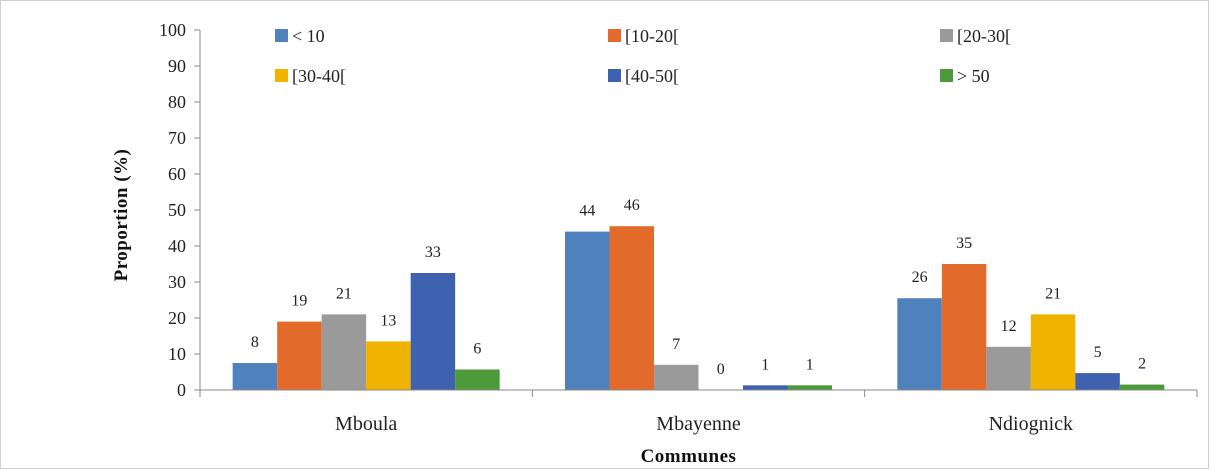 The height and width of the screenshot is (471, 1211). Describe the element at coordinates (181, 390) in the screenshot. I see `y-tick-label: 0` at that location.